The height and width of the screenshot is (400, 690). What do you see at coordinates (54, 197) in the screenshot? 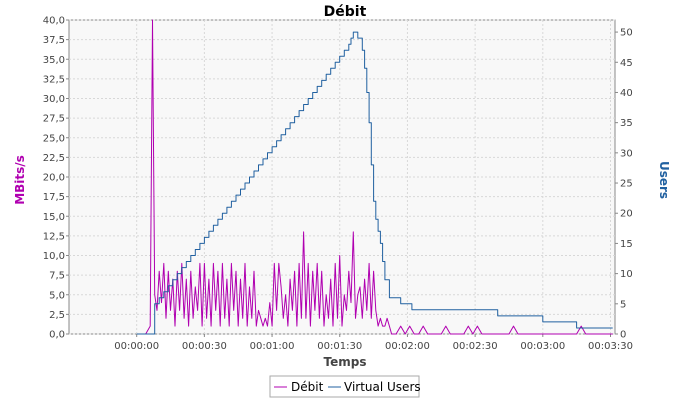
I see `left-tick-label: 17,5` at bounding box center [54, 197].